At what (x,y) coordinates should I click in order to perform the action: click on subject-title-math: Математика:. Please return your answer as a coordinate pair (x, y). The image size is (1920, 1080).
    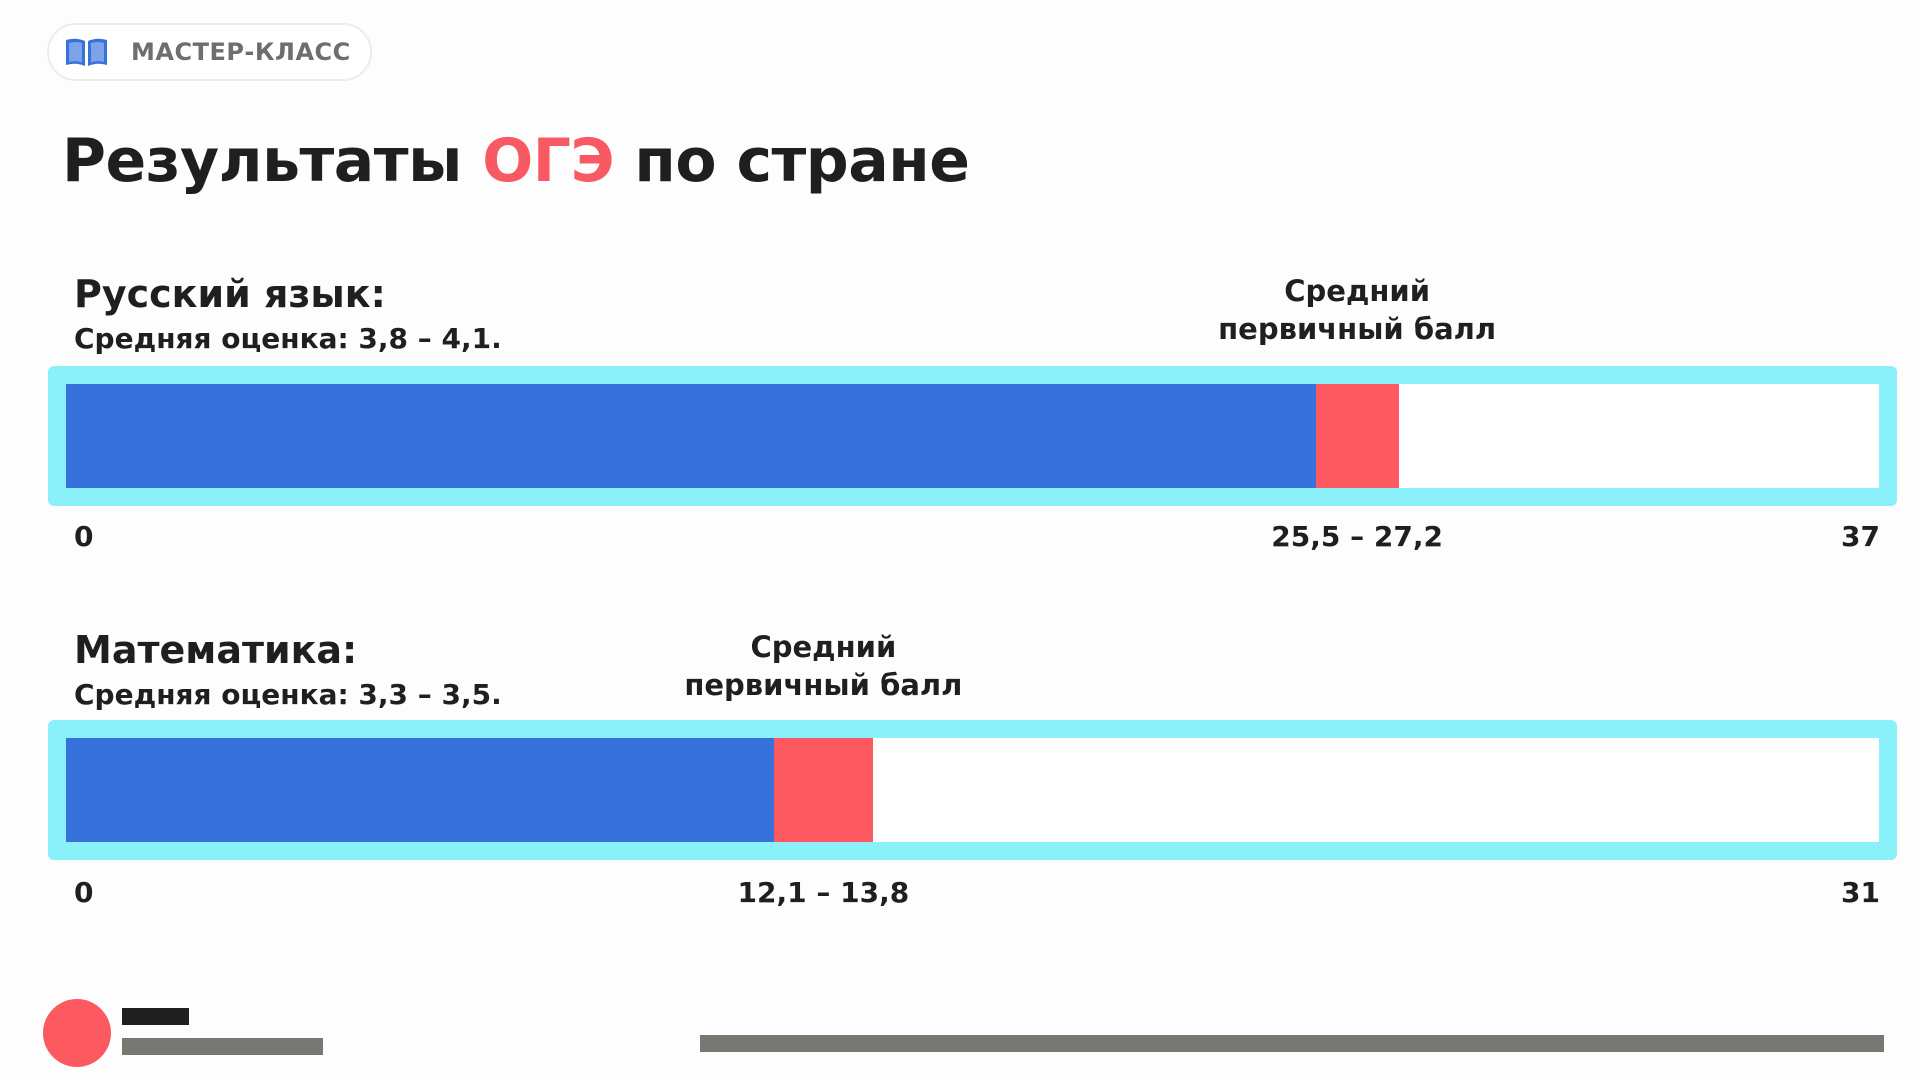
    Looking at the image, I should click on (216, 650).